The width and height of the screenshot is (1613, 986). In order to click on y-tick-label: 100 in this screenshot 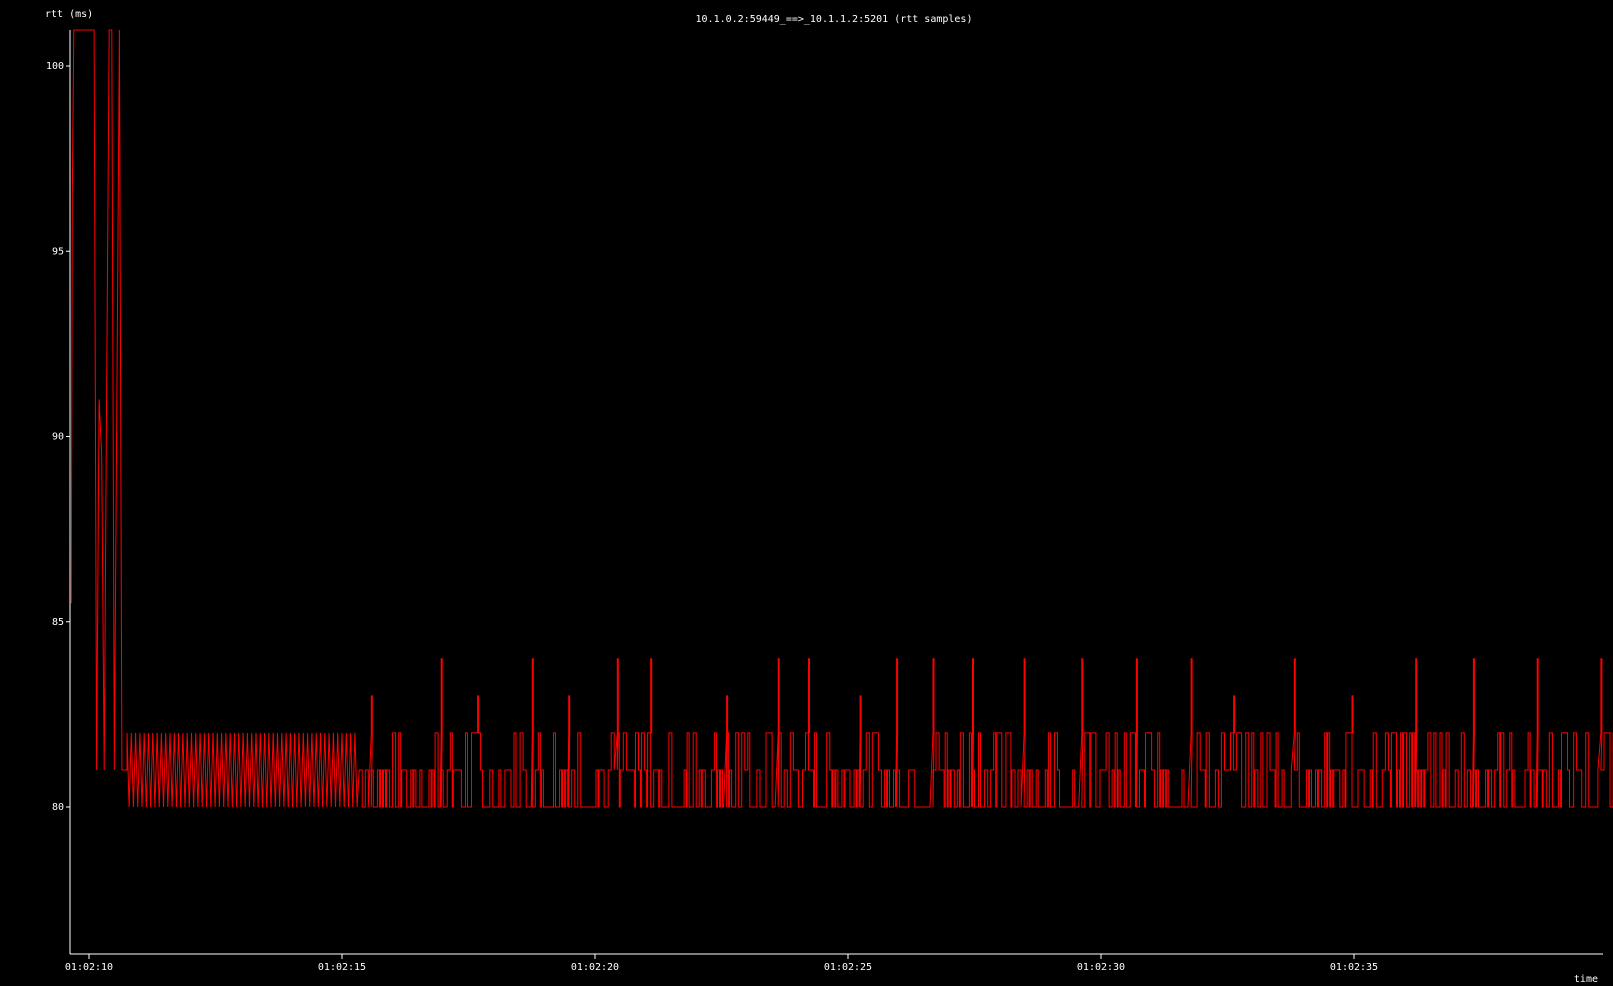, I will do `click(55, 66)`.